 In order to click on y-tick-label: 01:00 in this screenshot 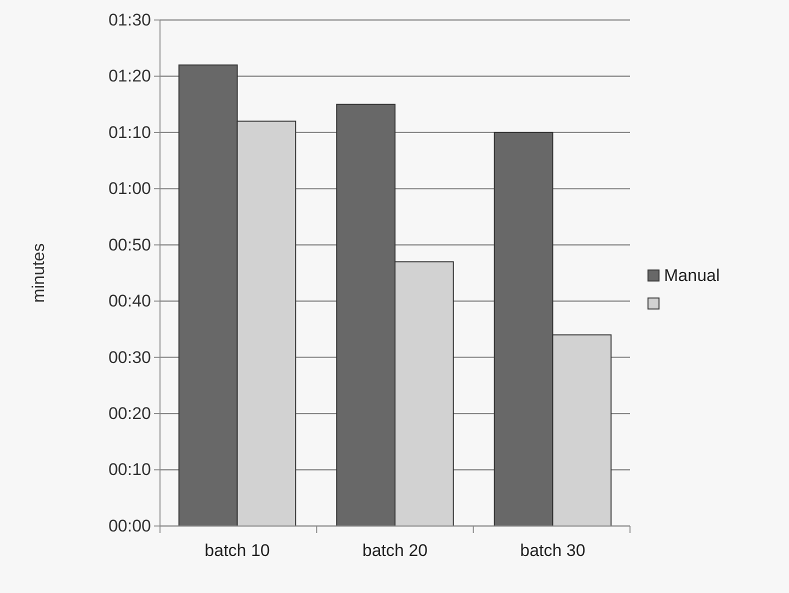, I will do `click(129, 188)`.